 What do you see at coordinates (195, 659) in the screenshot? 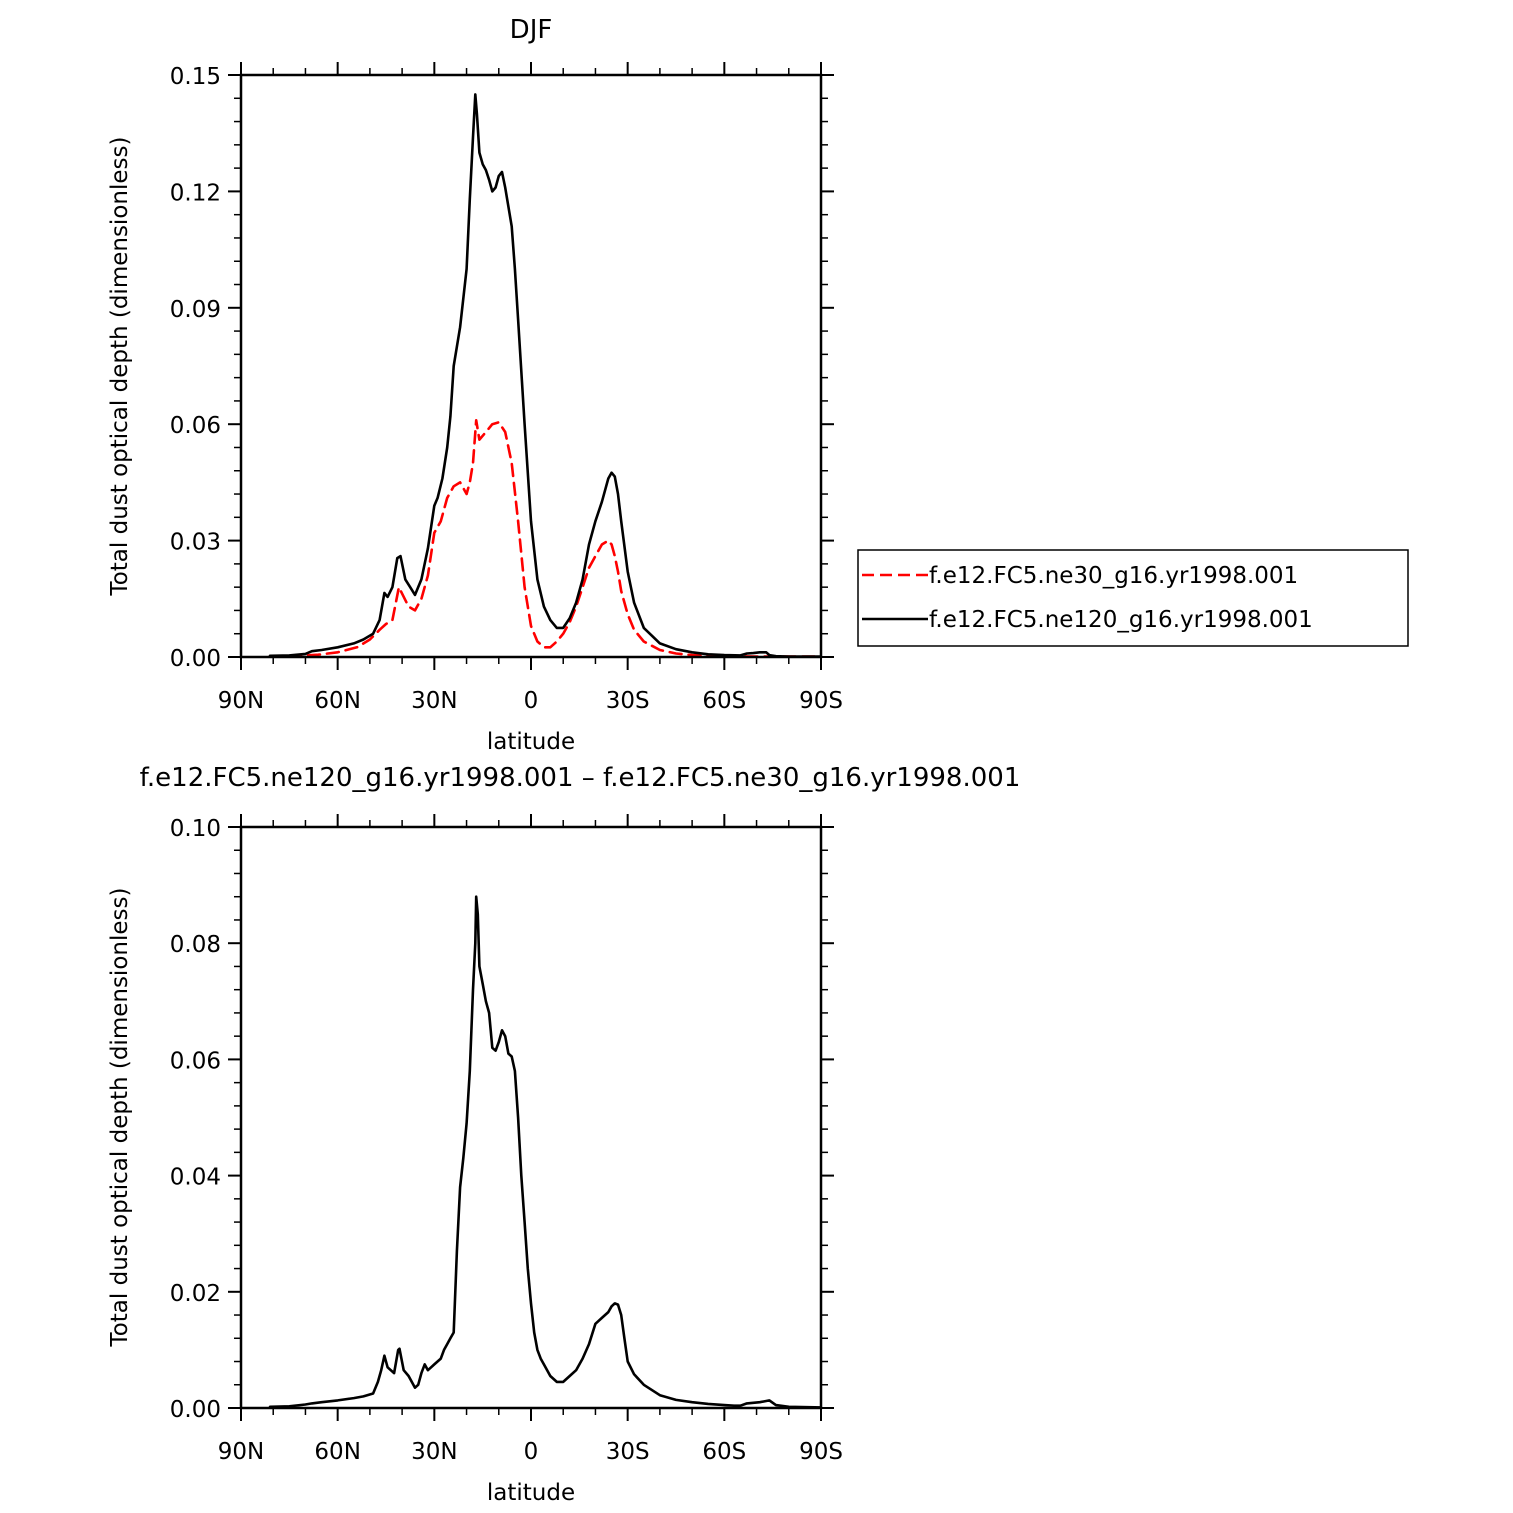
I see `top-ytick-label: 0.00` at bounding box center [195, 659].